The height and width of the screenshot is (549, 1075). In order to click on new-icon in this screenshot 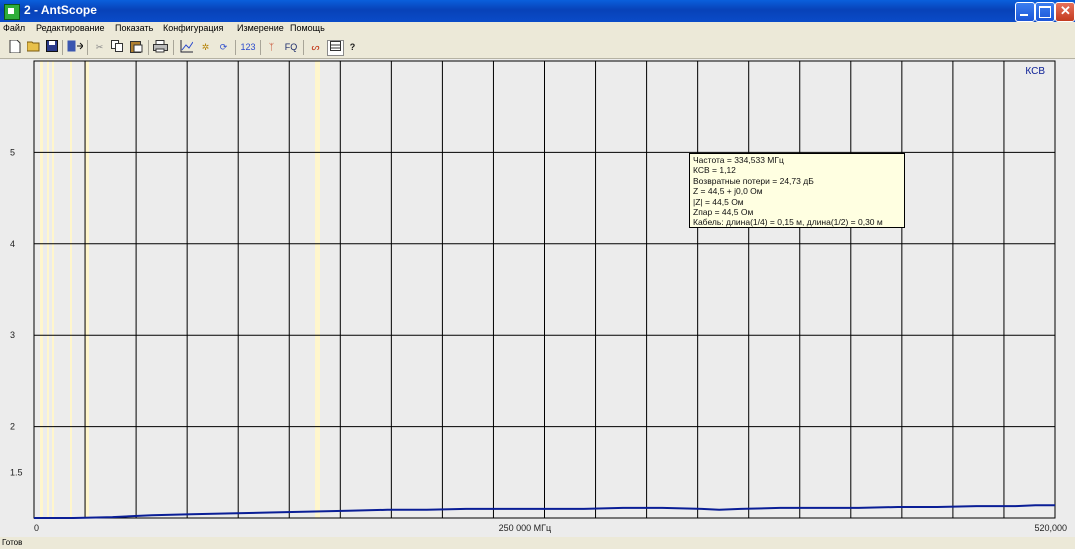, I will do `click(14, 46)`.